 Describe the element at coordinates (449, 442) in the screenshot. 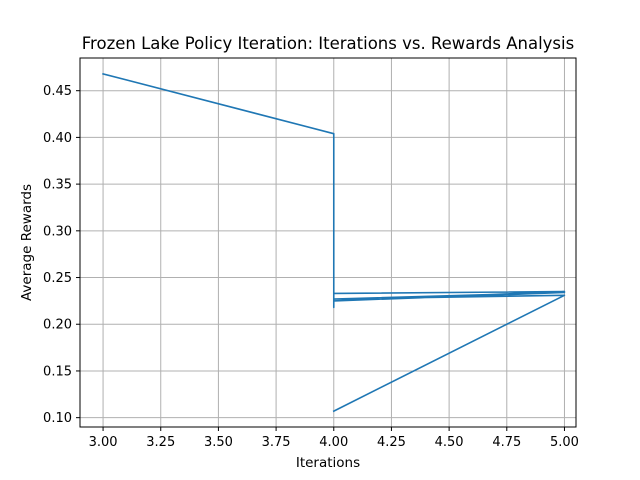

I see `x-tick-label: 4.50` at that location.